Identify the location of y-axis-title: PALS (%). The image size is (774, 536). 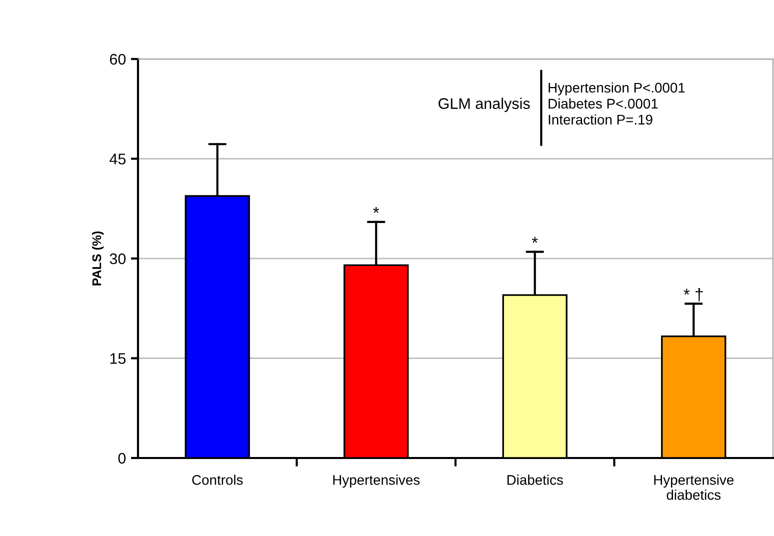
(98, 258).